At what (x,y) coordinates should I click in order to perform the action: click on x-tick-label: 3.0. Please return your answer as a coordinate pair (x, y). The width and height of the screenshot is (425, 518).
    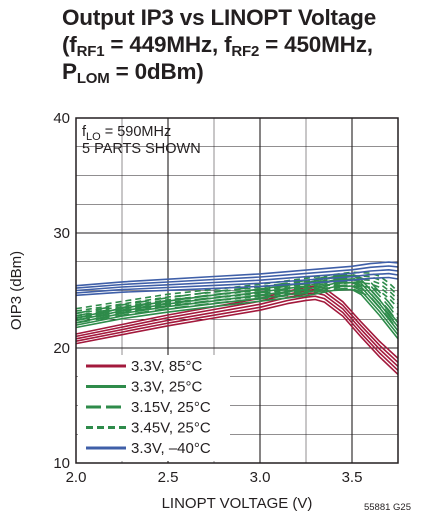
    Looking at the image, I should click on (260, 477).